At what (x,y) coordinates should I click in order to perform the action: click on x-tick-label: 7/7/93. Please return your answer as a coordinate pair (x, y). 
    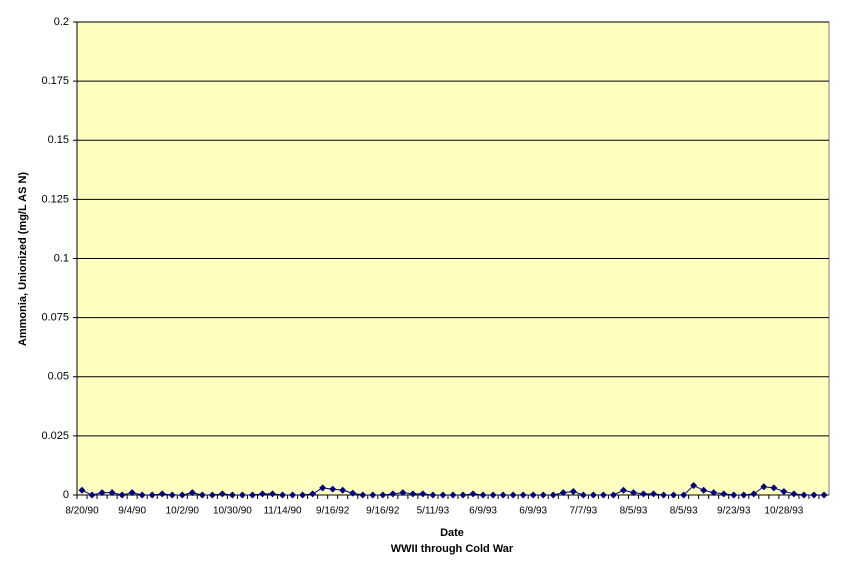
    Looking at the image, I should click on (583, 511).